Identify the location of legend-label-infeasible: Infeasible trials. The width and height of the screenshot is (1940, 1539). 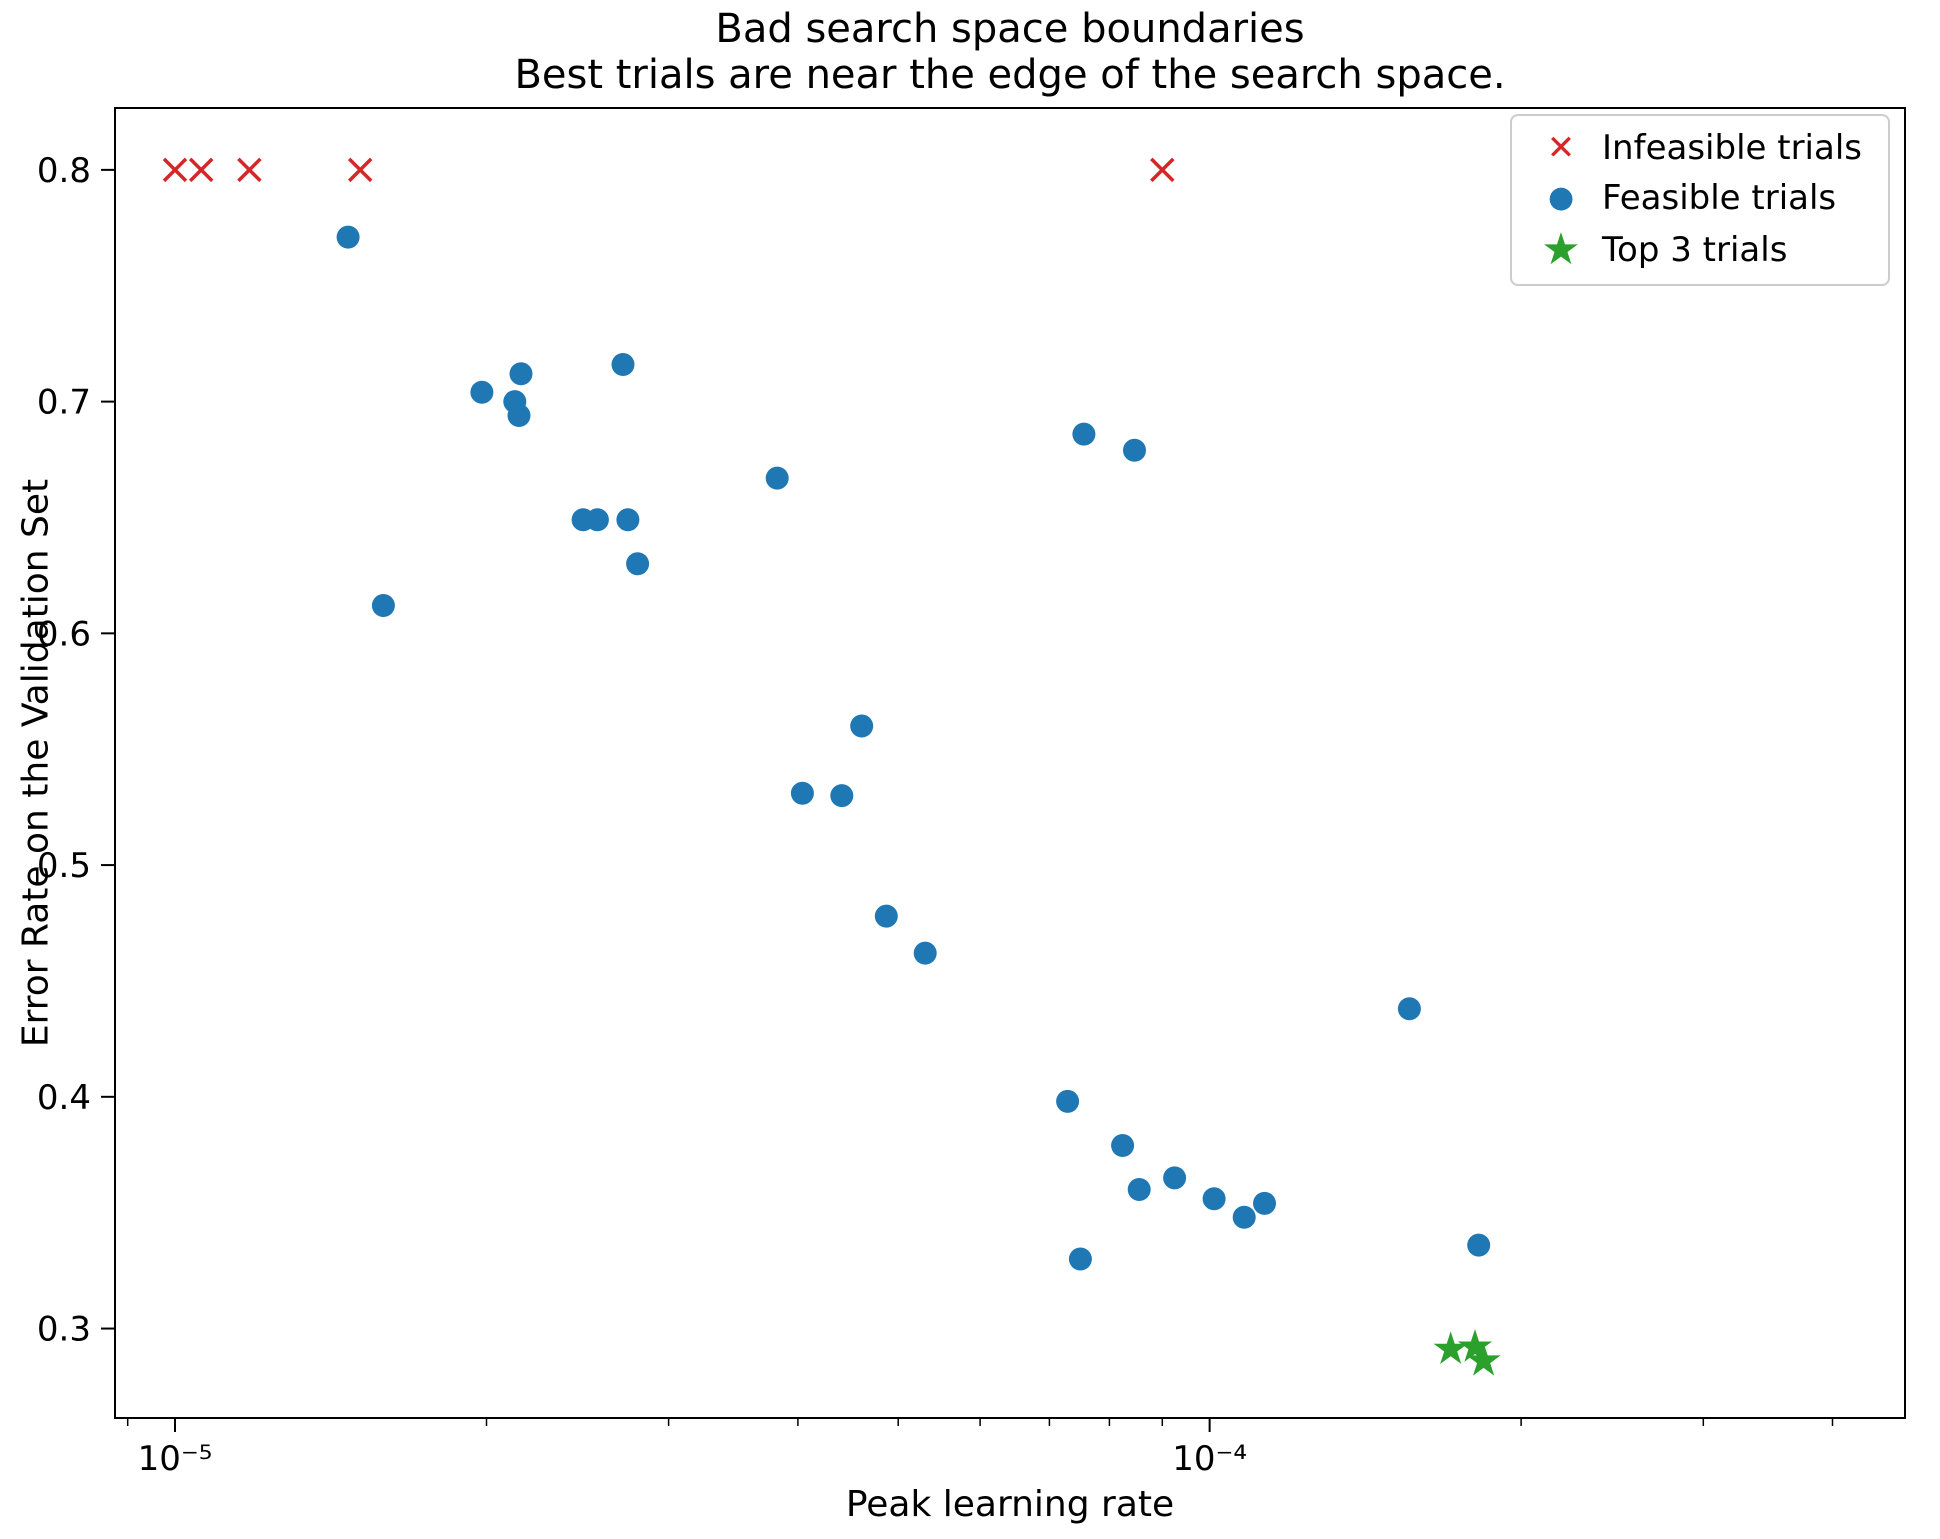
(1732, 148).